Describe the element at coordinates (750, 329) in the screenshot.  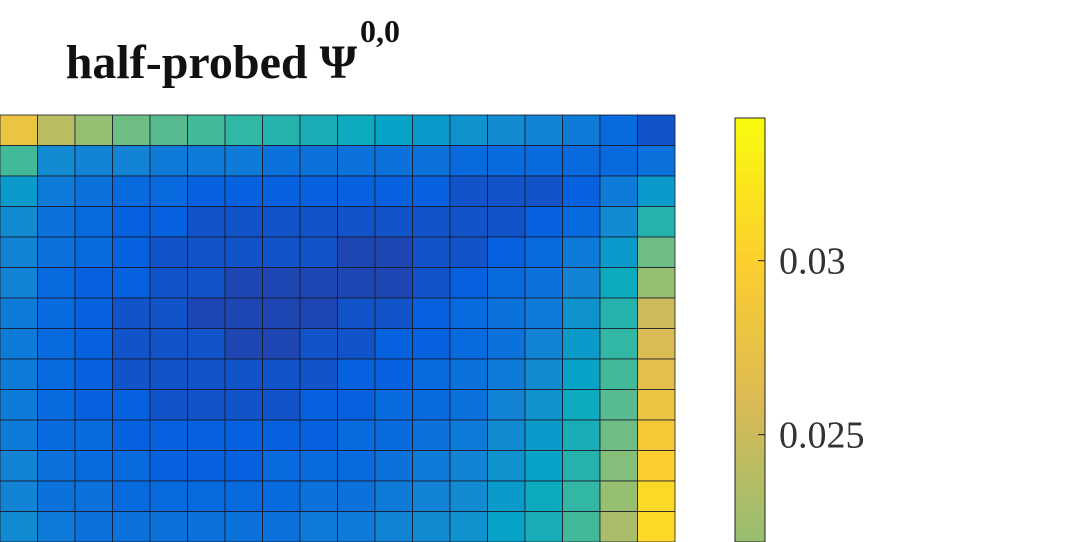
I see `colorbar-frame` at that location.